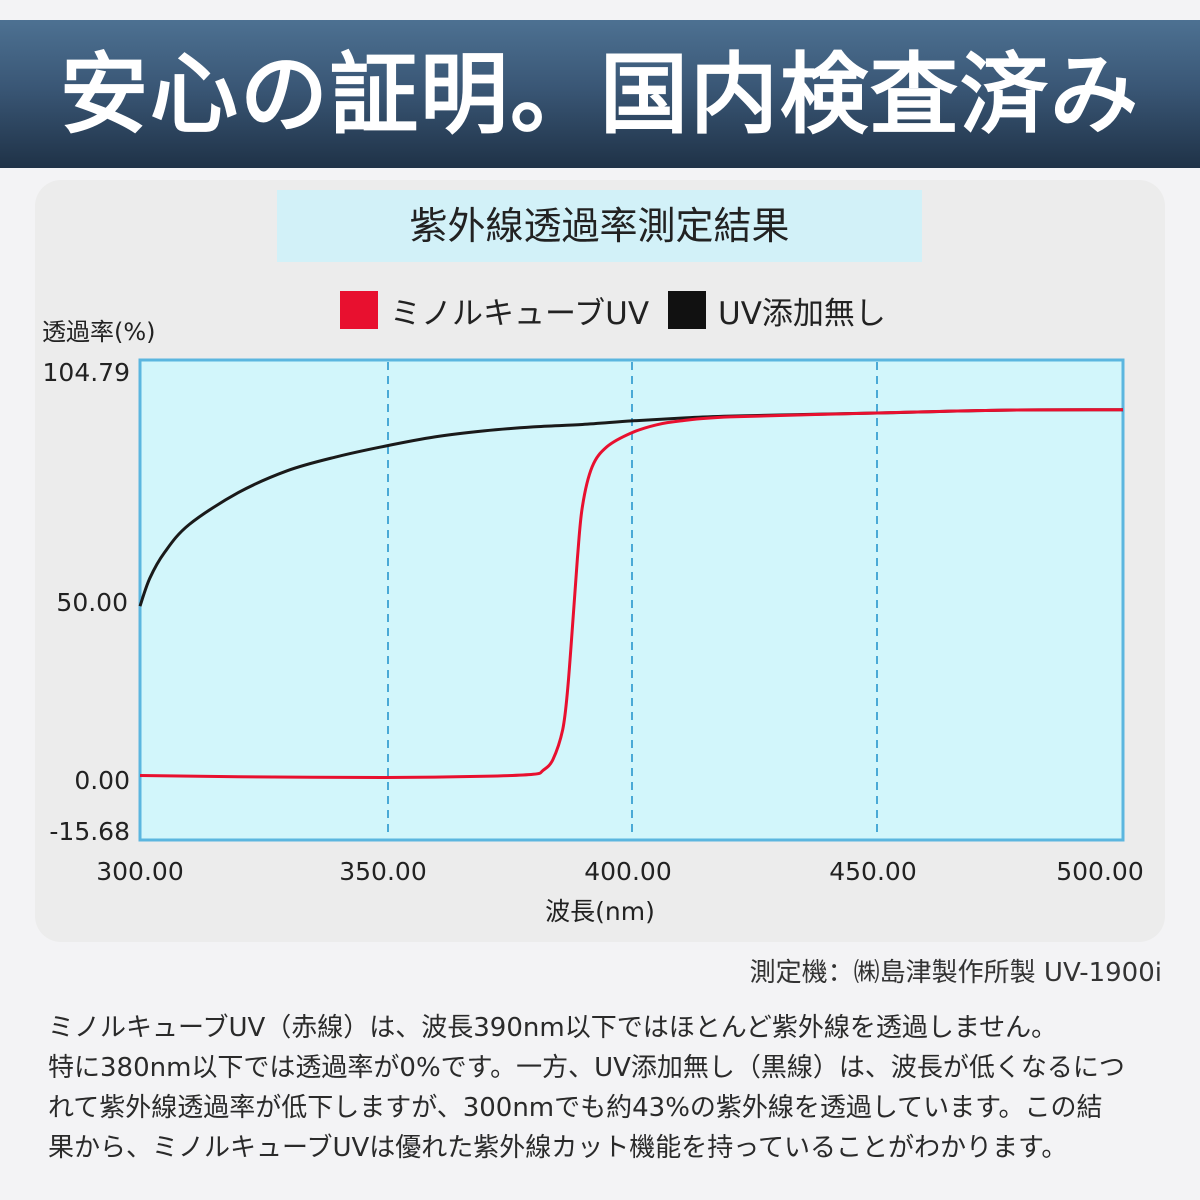  What do you see at coordinates (92, 602) in the screenshot?
I see `y-tick-label: 50.00` at bounding box center [92, 602].